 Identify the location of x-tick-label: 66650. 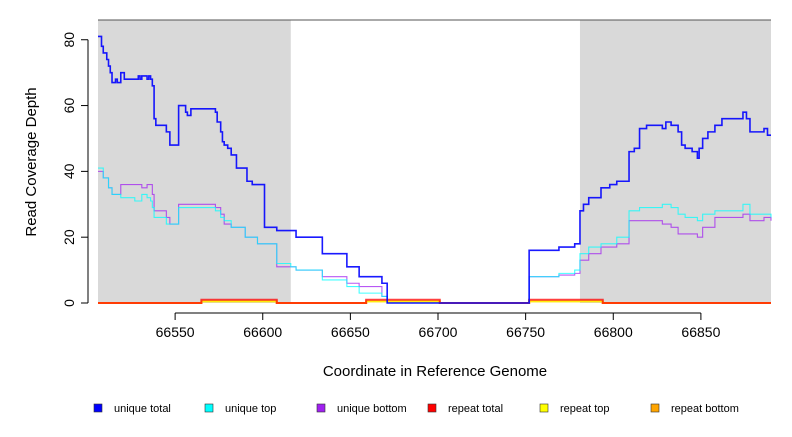
(350, 332).